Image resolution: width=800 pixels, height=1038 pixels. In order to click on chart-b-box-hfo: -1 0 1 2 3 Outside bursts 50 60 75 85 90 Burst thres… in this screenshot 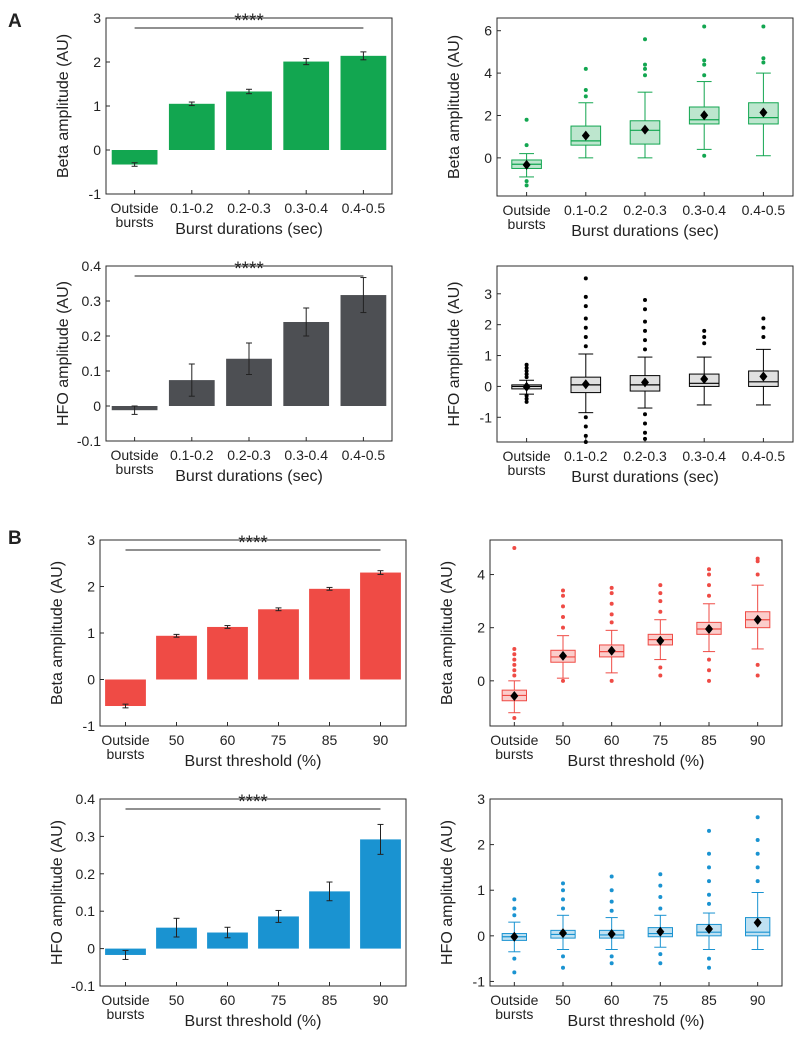, I will do `click(611, 910)`.